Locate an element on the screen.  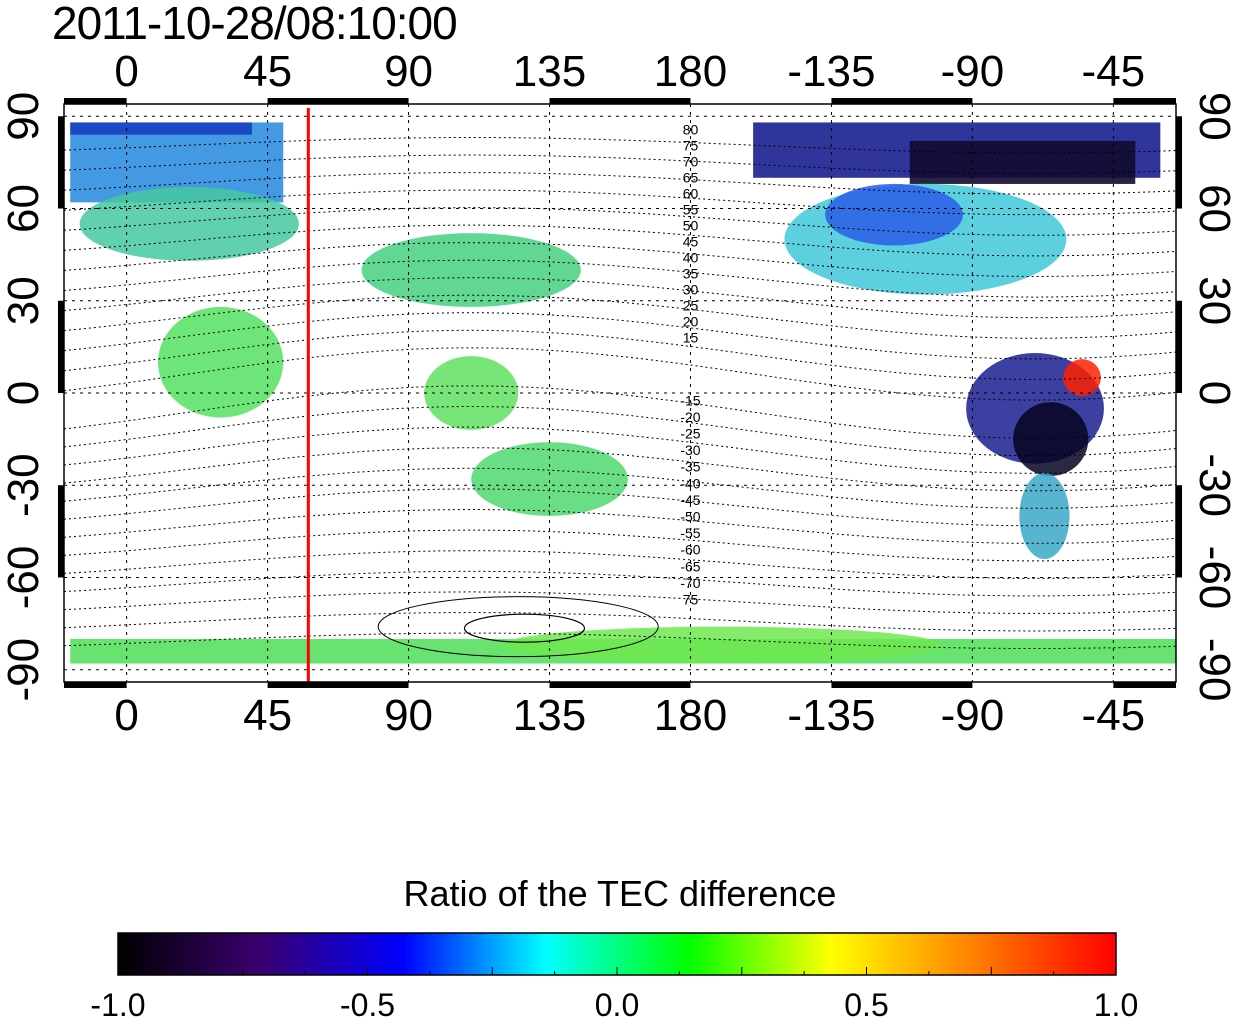
data-patch-australia is located at coordinates (549, 479).